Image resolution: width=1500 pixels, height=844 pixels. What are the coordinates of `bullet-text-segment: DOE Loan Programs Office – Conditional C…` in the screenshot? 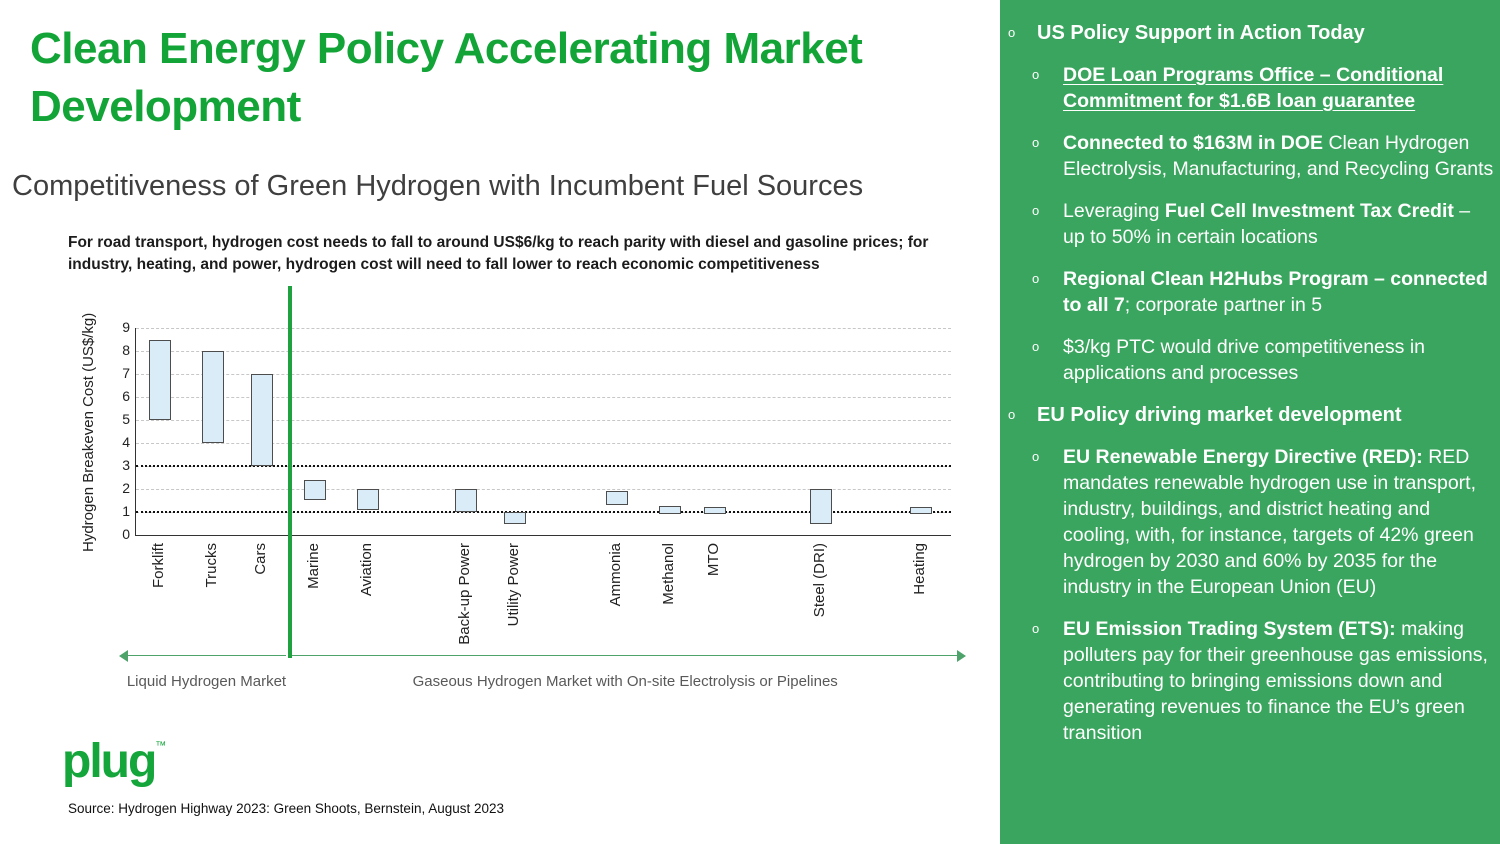 It's located at (1253, 88).